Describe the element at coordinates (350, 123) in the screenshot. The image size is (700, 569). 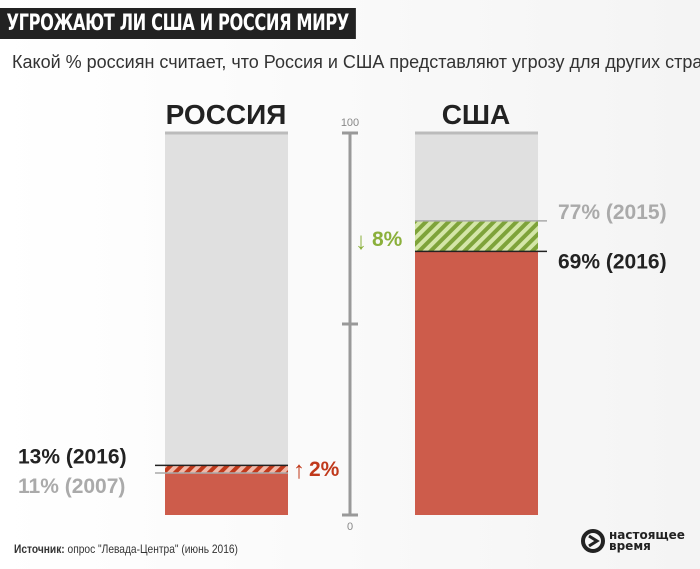
I see `y-tick-label-100: 100` at that location.